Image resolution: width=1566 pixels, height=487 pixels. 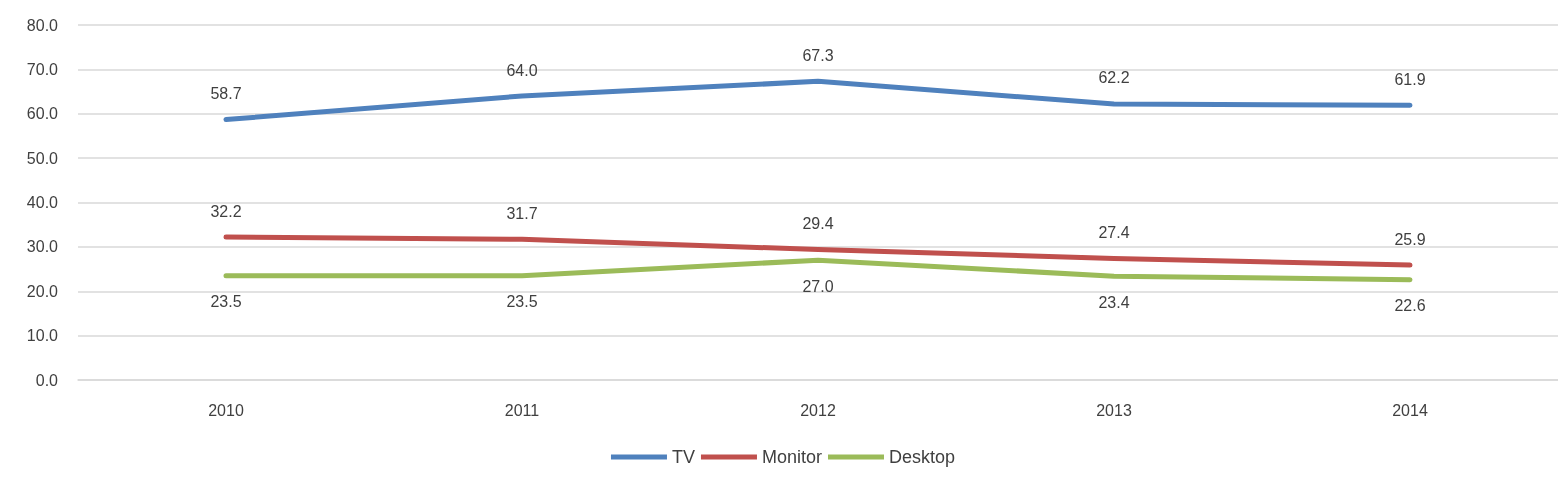 I want to click on data-label: 32.2, so click(x=226, y=211).